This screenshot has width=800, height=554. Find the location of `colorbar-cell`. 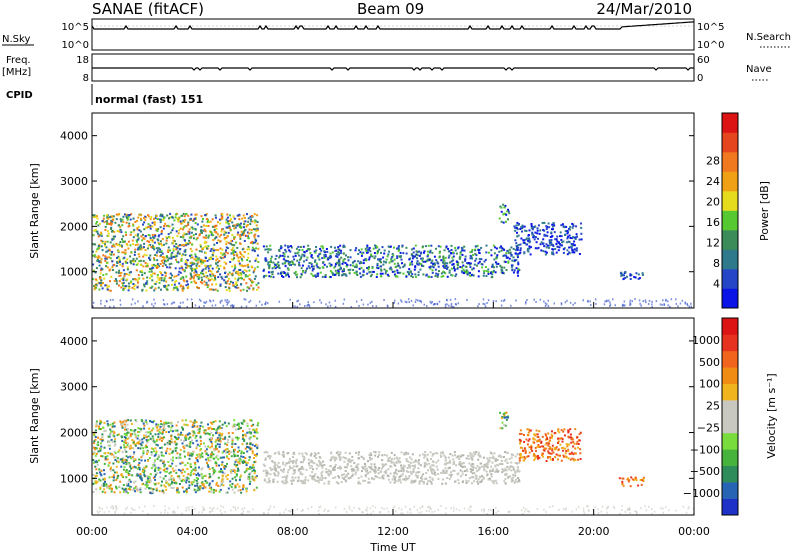

colorbar-cell is located at coordinates (730, 142).